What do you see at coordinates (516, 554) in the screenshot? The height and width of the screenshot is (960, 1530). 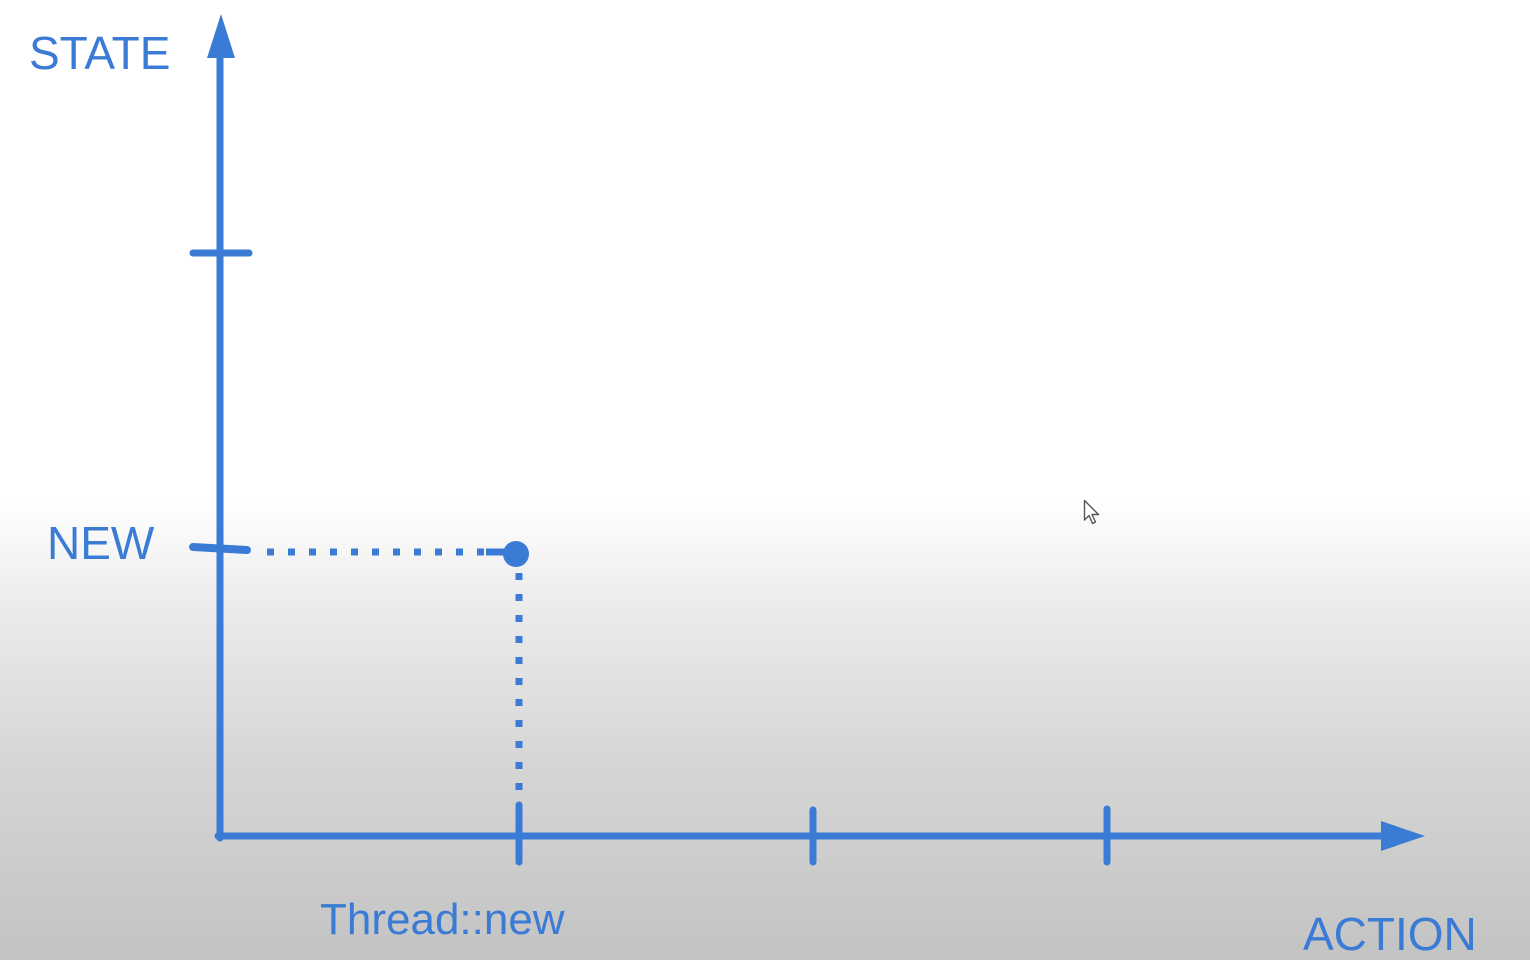 I see `data-point-new` at bounding box center [516, 554].